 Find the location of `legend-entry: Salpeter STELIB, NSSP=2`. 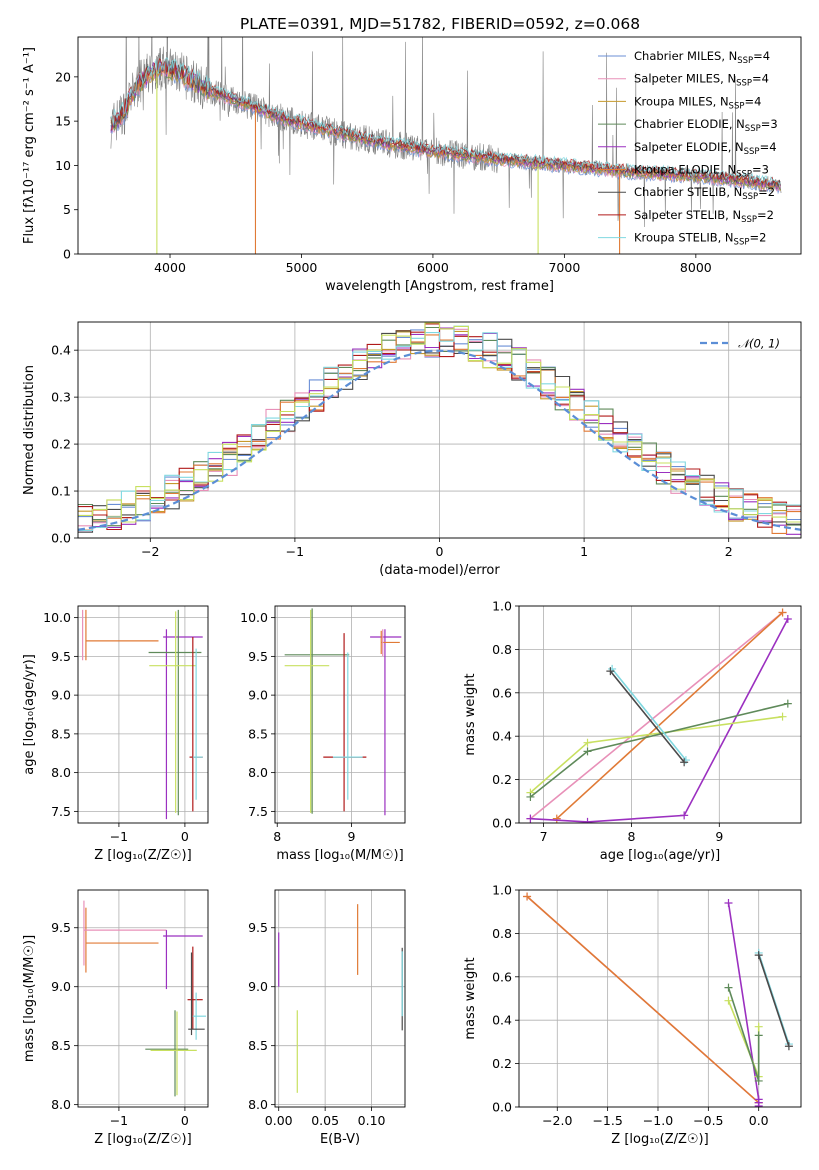

legend-entry: Salpeter STELIB, NSSP=2 is located at coordinates (704, 216).